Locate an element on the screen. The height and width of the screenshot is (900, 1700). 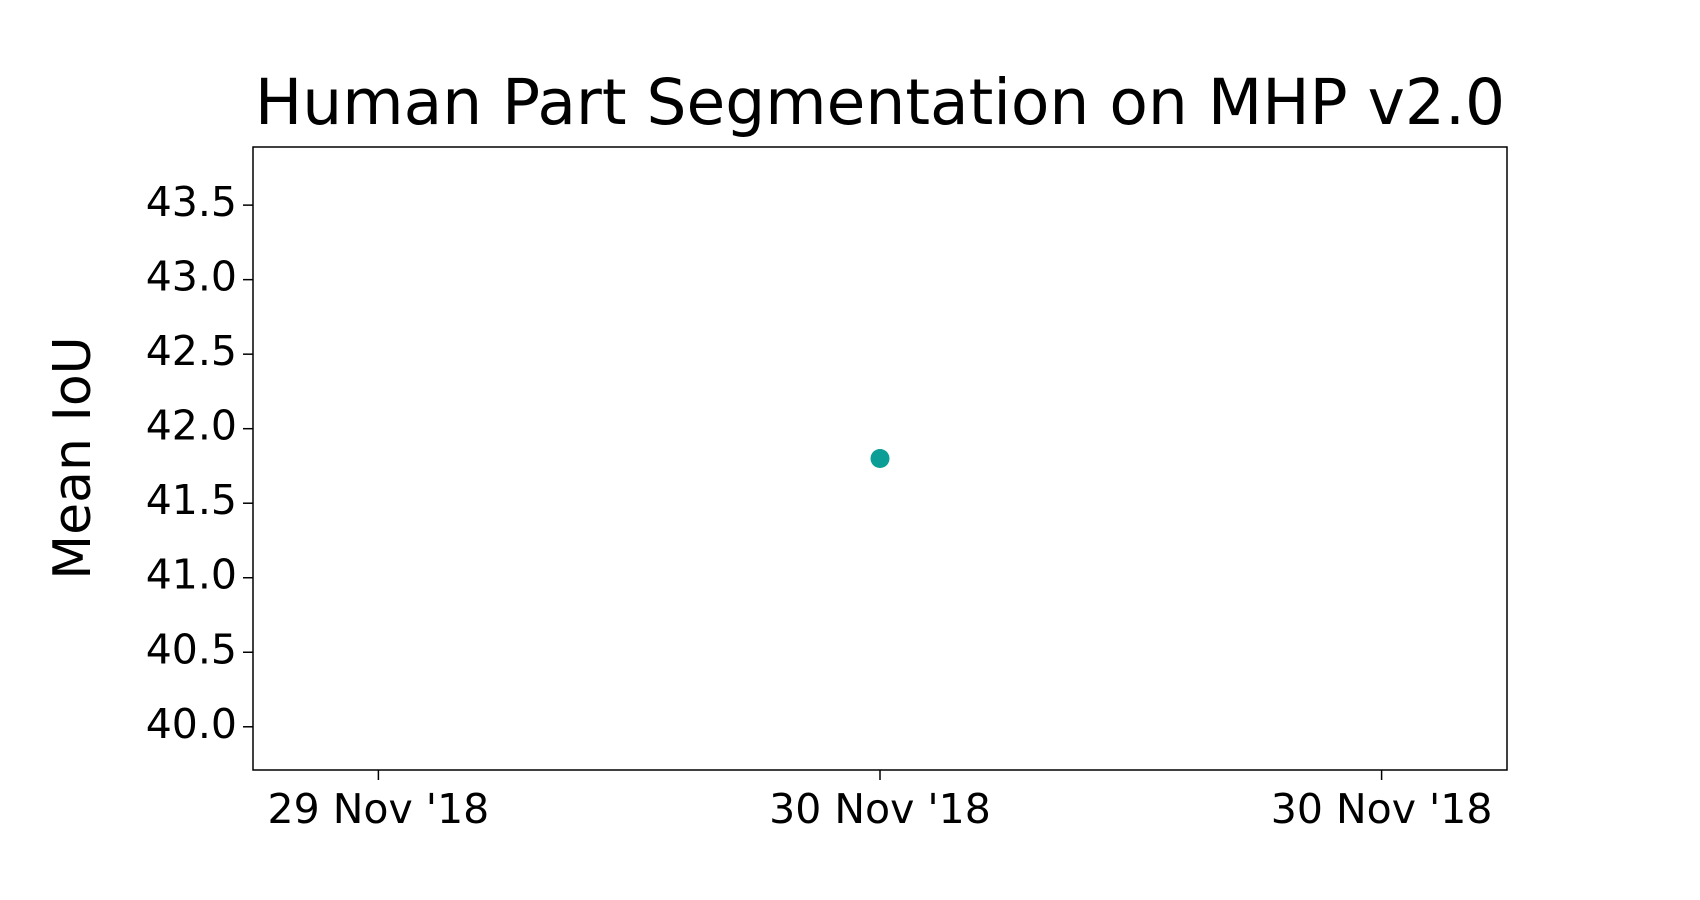
y-tick-label: 41.0 is located at coordinates (191, 575).